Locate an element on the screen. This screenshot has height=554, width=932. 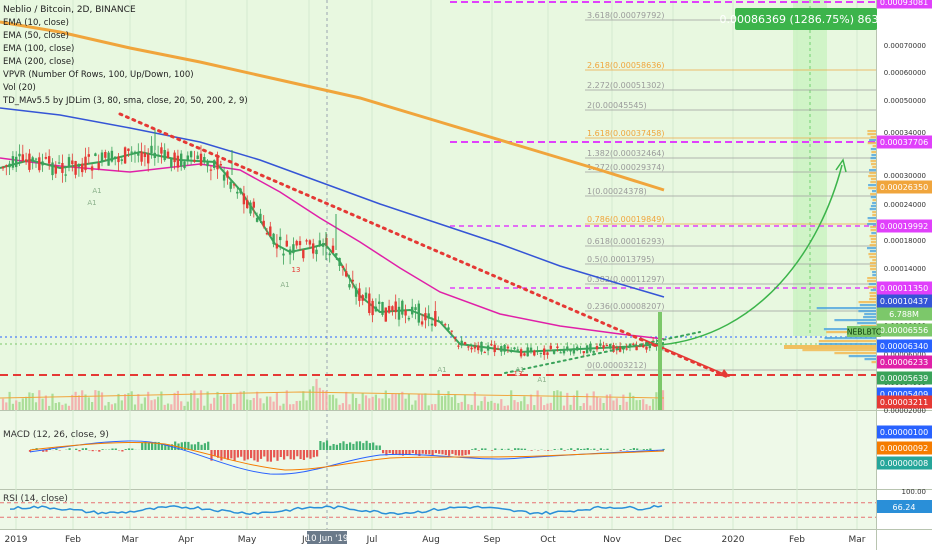
macd-value: 0.00000100 is located at coordinates (904, 432).